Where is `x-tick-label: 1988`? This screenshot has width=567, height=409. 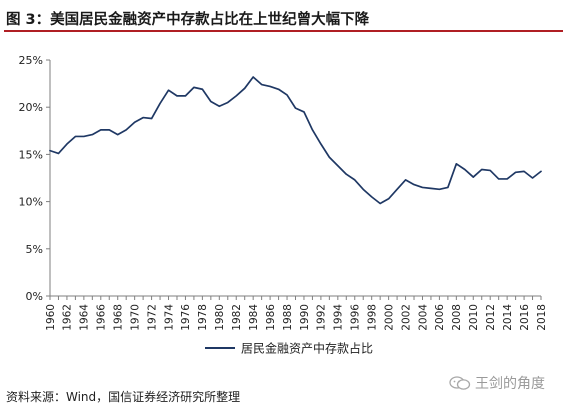 x-tick-label: 1988 is located at coordinates (288, 317).